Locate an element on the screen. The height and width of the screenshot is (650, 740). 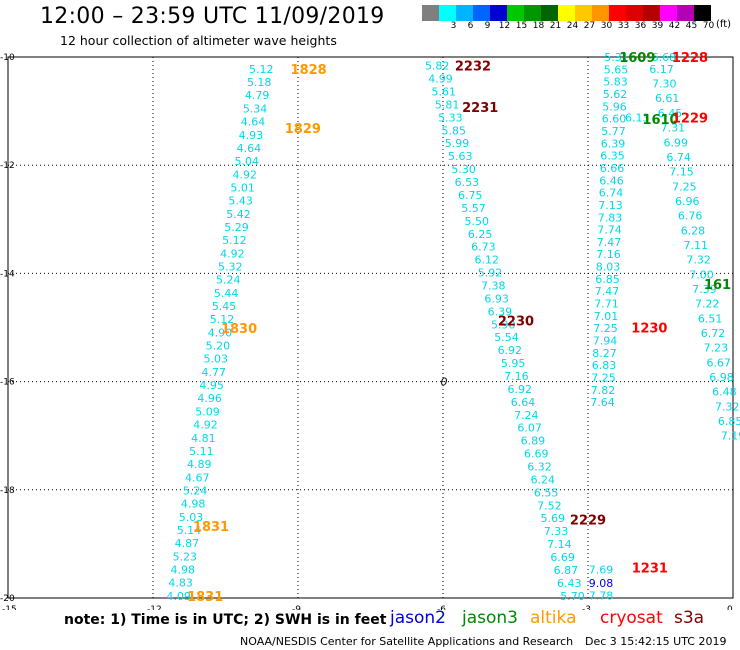
swh-value: 6.07 is located at coordinates (529, 428).